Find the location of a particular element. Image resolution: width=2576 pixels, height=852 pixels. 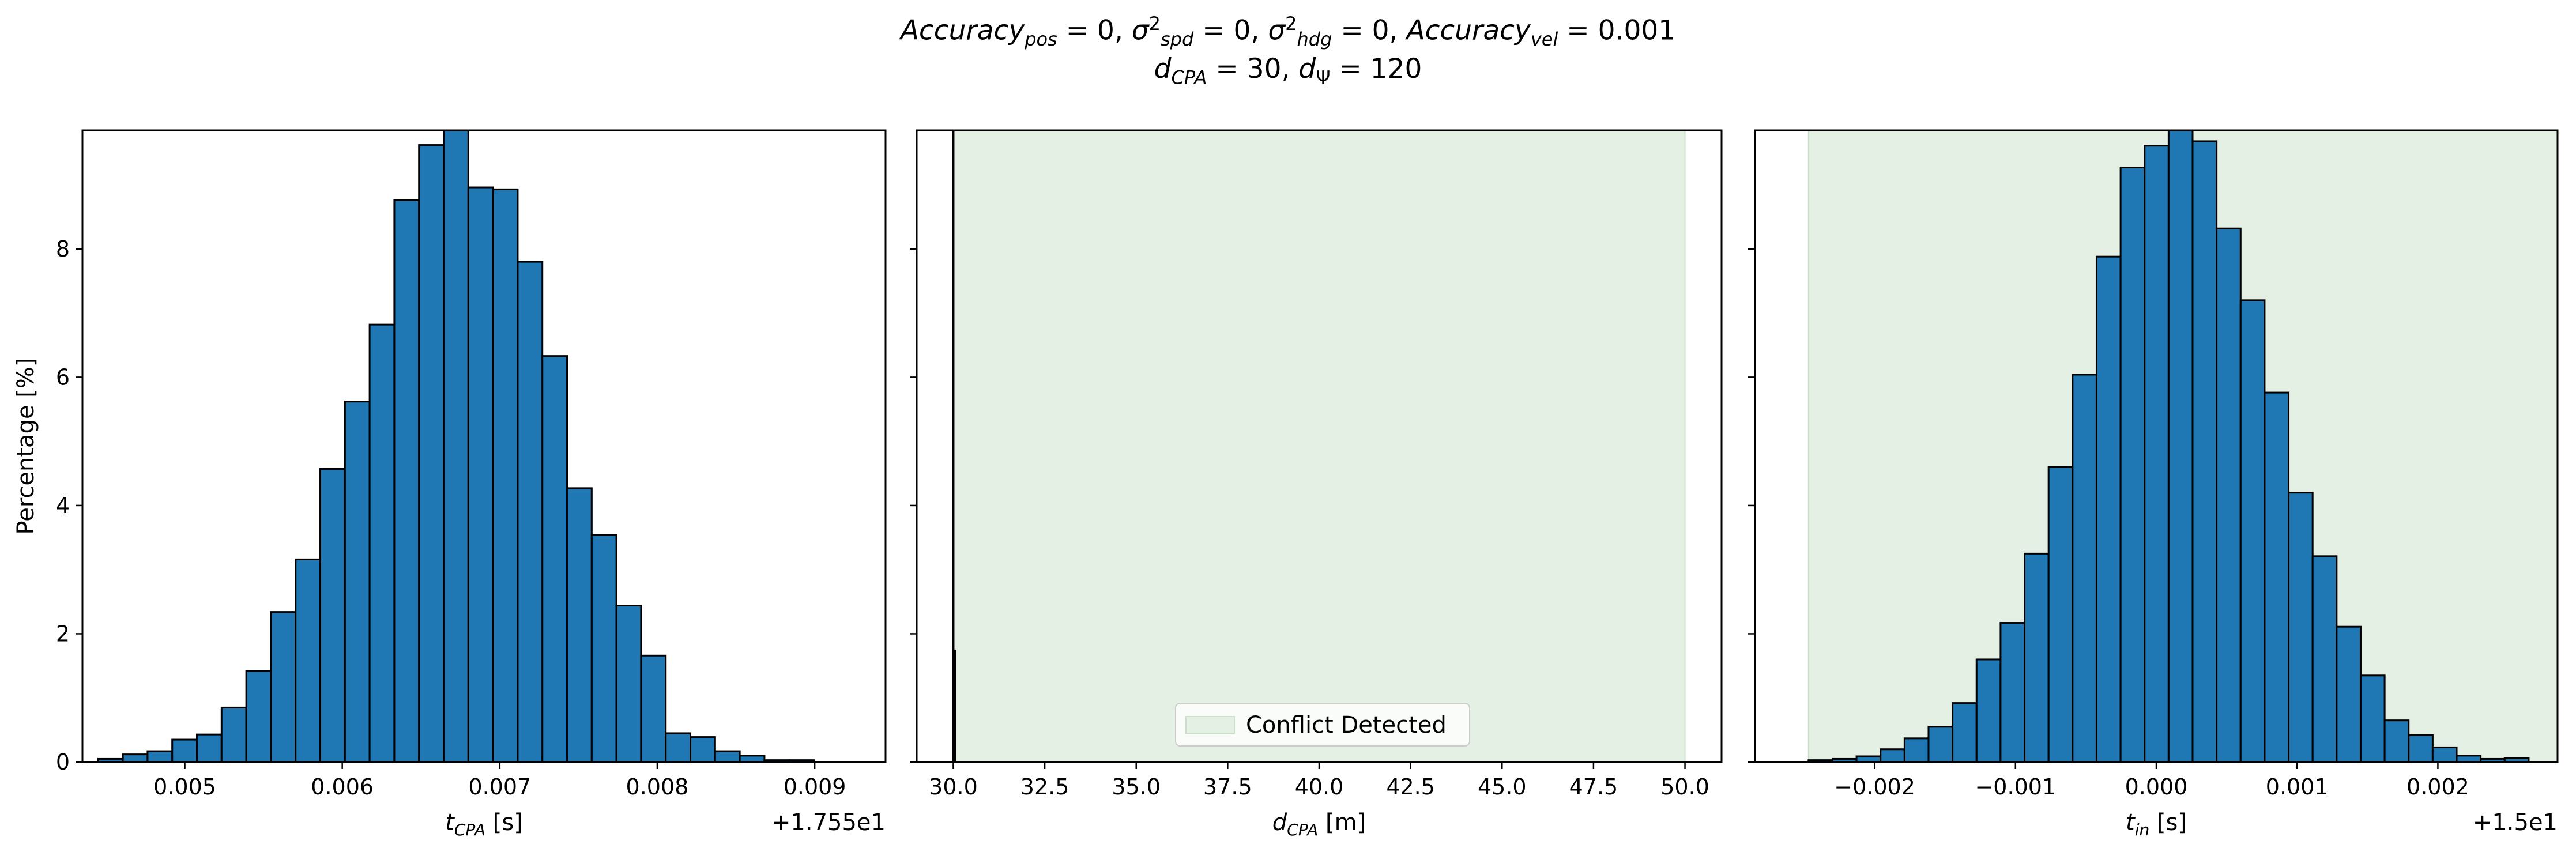

panel2-x-tick-label: 45.0 is located at coordinates (1502, 787).